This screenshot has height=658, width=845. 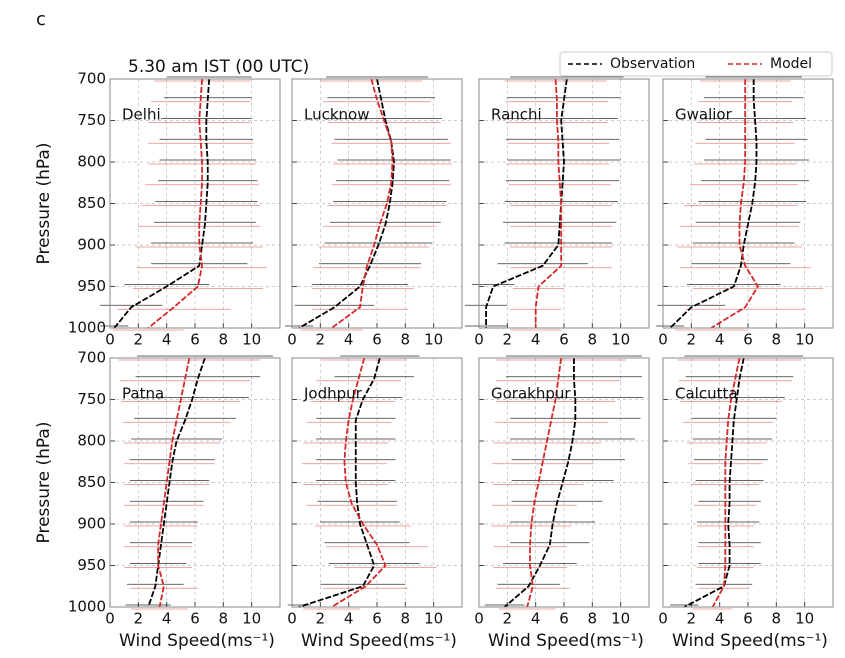 I want to click on station-name: Lucknow, so click(x=337, y=115).